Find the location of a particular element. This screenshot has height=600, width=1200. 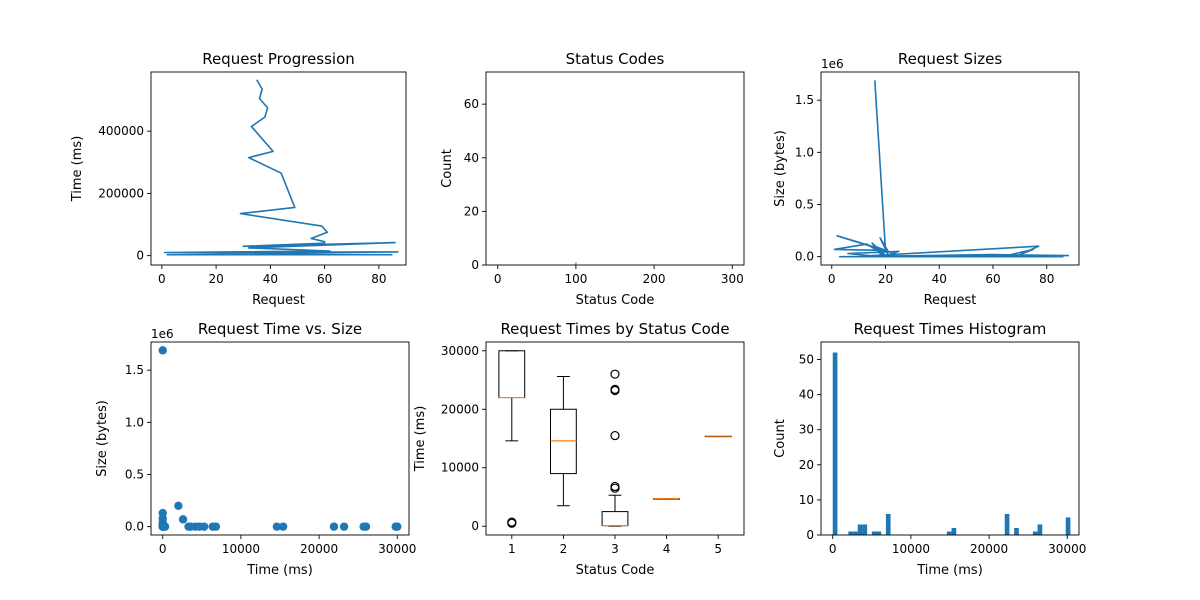

x-tick-label: 40 is located at coordinates (939, 279).